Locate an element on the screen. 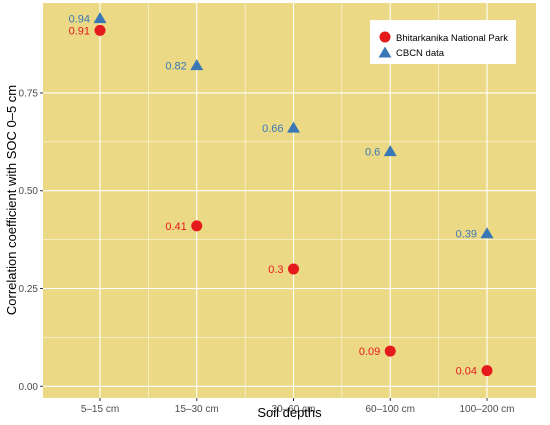 Image resolution: width=550 pixels, height=425 pixels. x-tick-label: 30–60 cm is located at coordinates (294, 409).